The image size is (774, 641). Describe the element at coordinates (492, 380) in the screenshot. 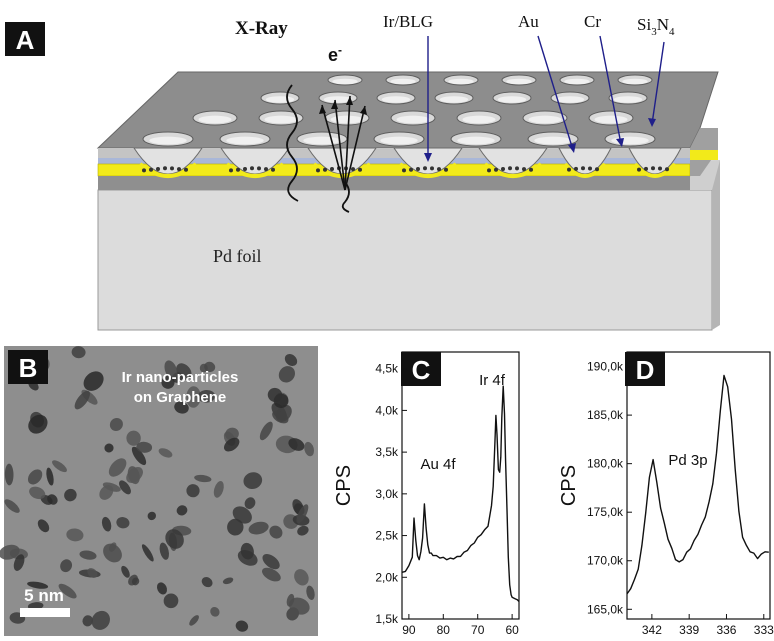

I see `peak-annotation: Ir 4f` at that location.